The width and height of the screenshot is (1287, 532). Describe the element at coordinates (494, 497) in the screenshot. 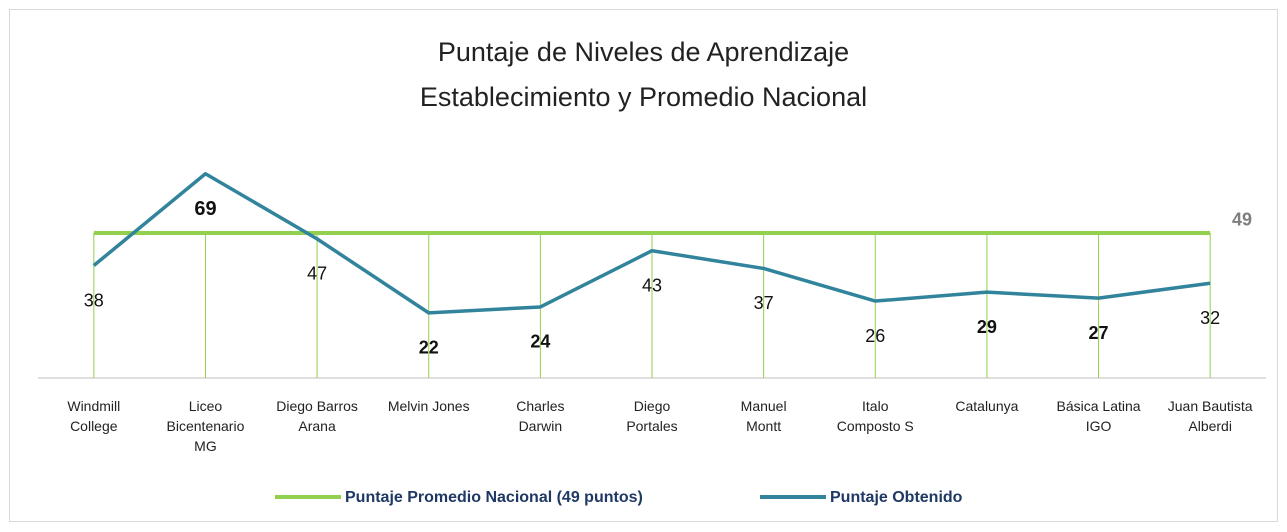

I see `legend-label: Puntaje Promedio Nacional (49 puntos)` at that location.